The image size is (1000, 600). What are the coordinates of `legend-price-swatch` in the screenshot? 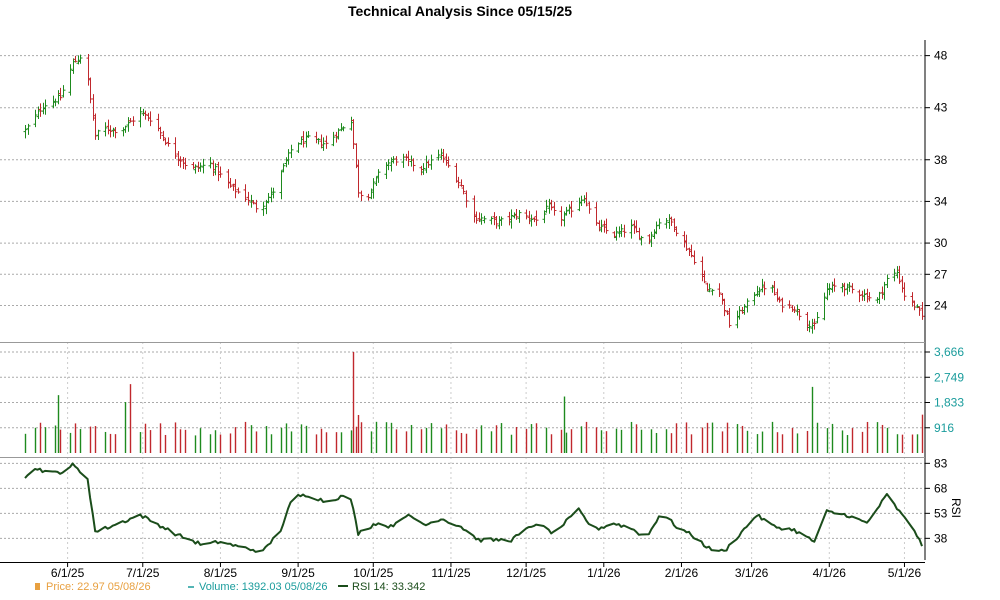 It's located at (37, 586).